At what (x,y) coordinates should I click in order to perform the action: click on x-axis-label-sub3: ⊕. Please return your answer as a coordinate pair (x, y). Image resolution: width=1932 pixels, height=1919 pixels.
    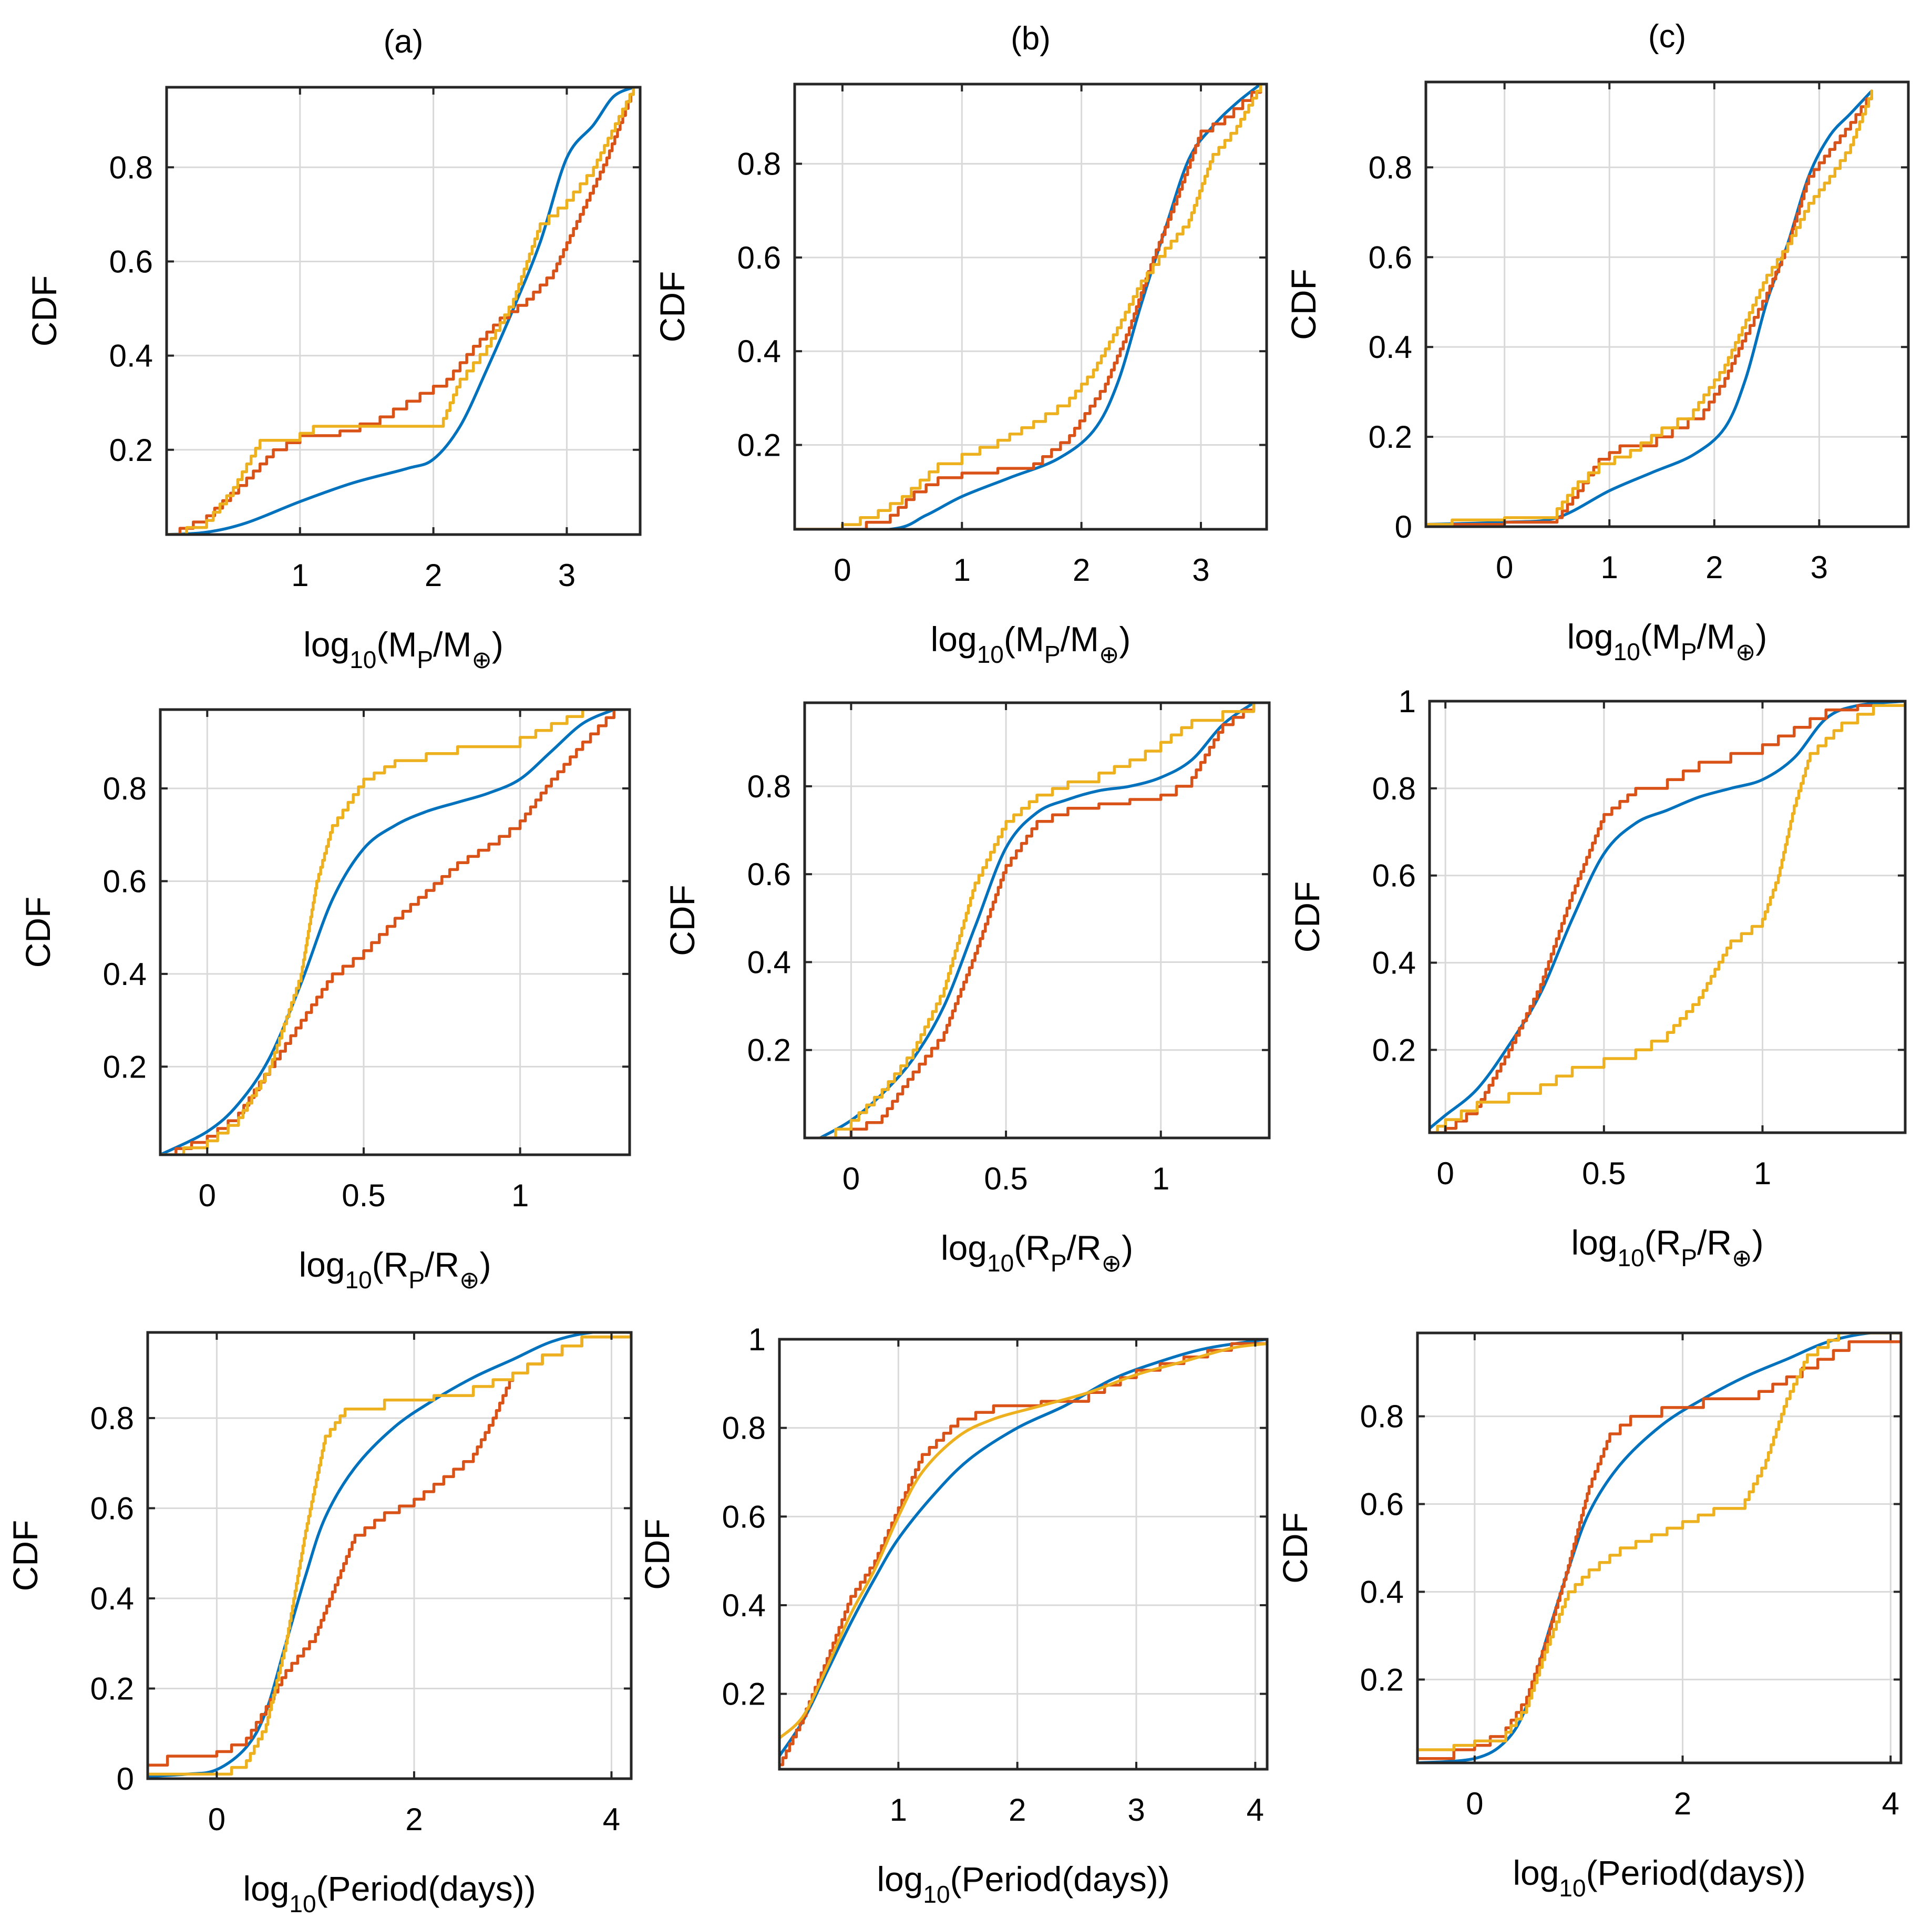
    Looking at the image, I should click on (1112, 1263).